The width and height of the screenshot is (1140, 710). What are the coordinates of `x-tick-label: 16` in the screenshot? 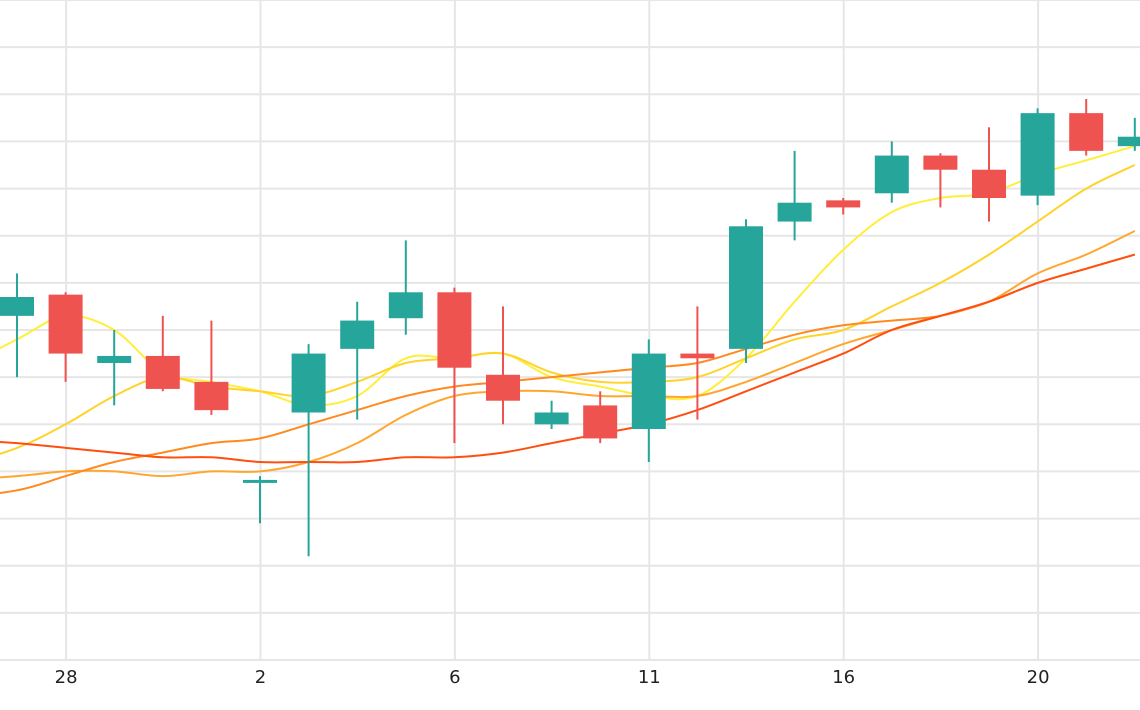 It's located at (843, 677).